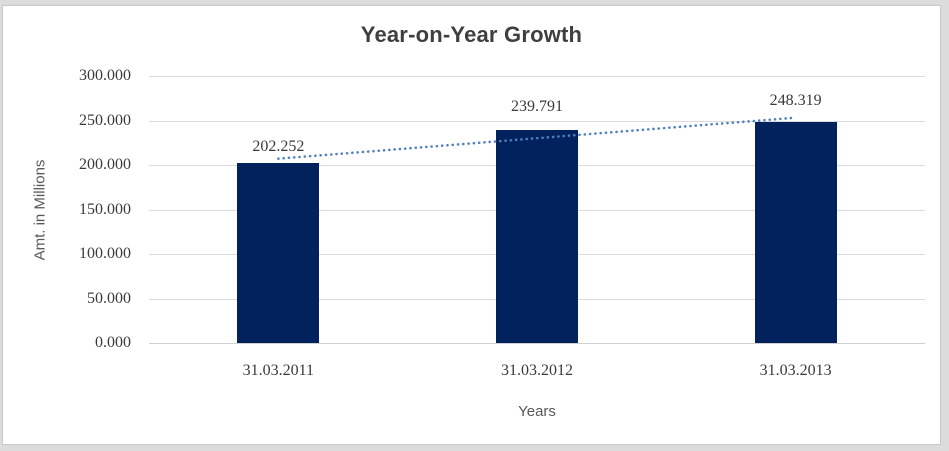 This screenshot has width=949, height=451. What do you see at coordinates (537, 236) in the screenshot?
I see `bar-31.03.2012` at bounding box center [537, 236].